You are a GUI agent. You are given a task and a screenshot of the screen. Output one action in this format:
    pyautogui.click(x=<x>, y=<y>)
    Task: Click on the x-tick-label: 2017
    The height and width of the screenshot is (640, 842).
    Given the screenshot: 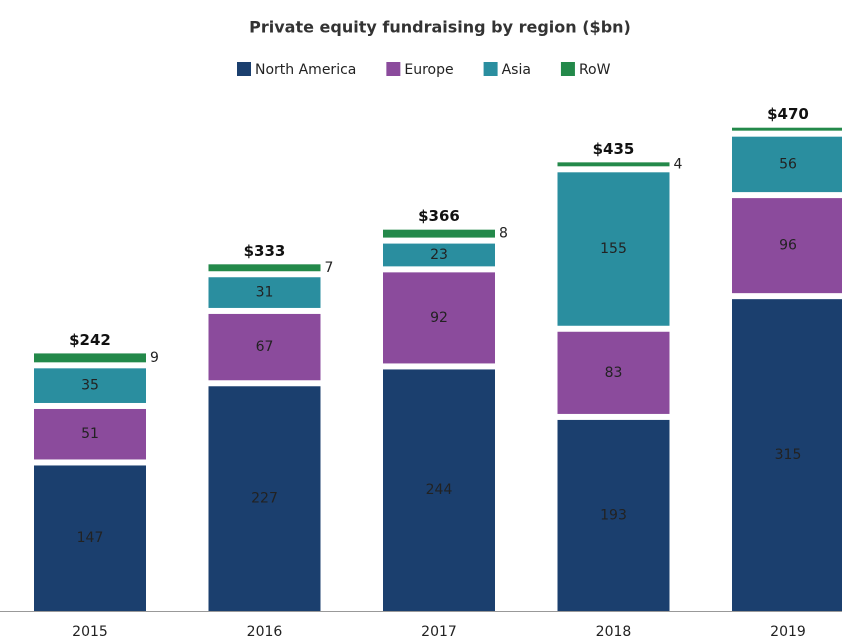 What is the action you would take?
    pyautogui.click(x=439, y=632)
    